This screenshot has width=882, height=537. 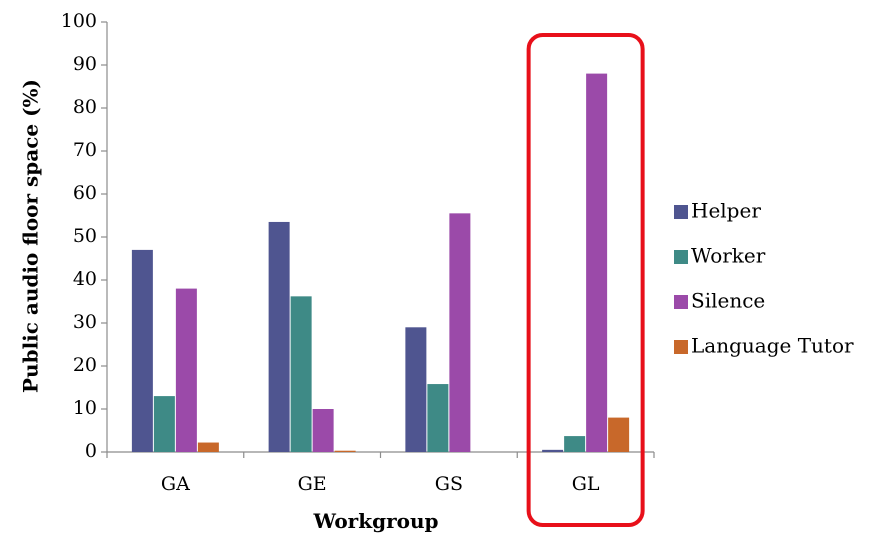 What do you see at coordinates (460, 332) in the screenshot?
I see `bar-silence-gs` at bounding box center [460, 332].